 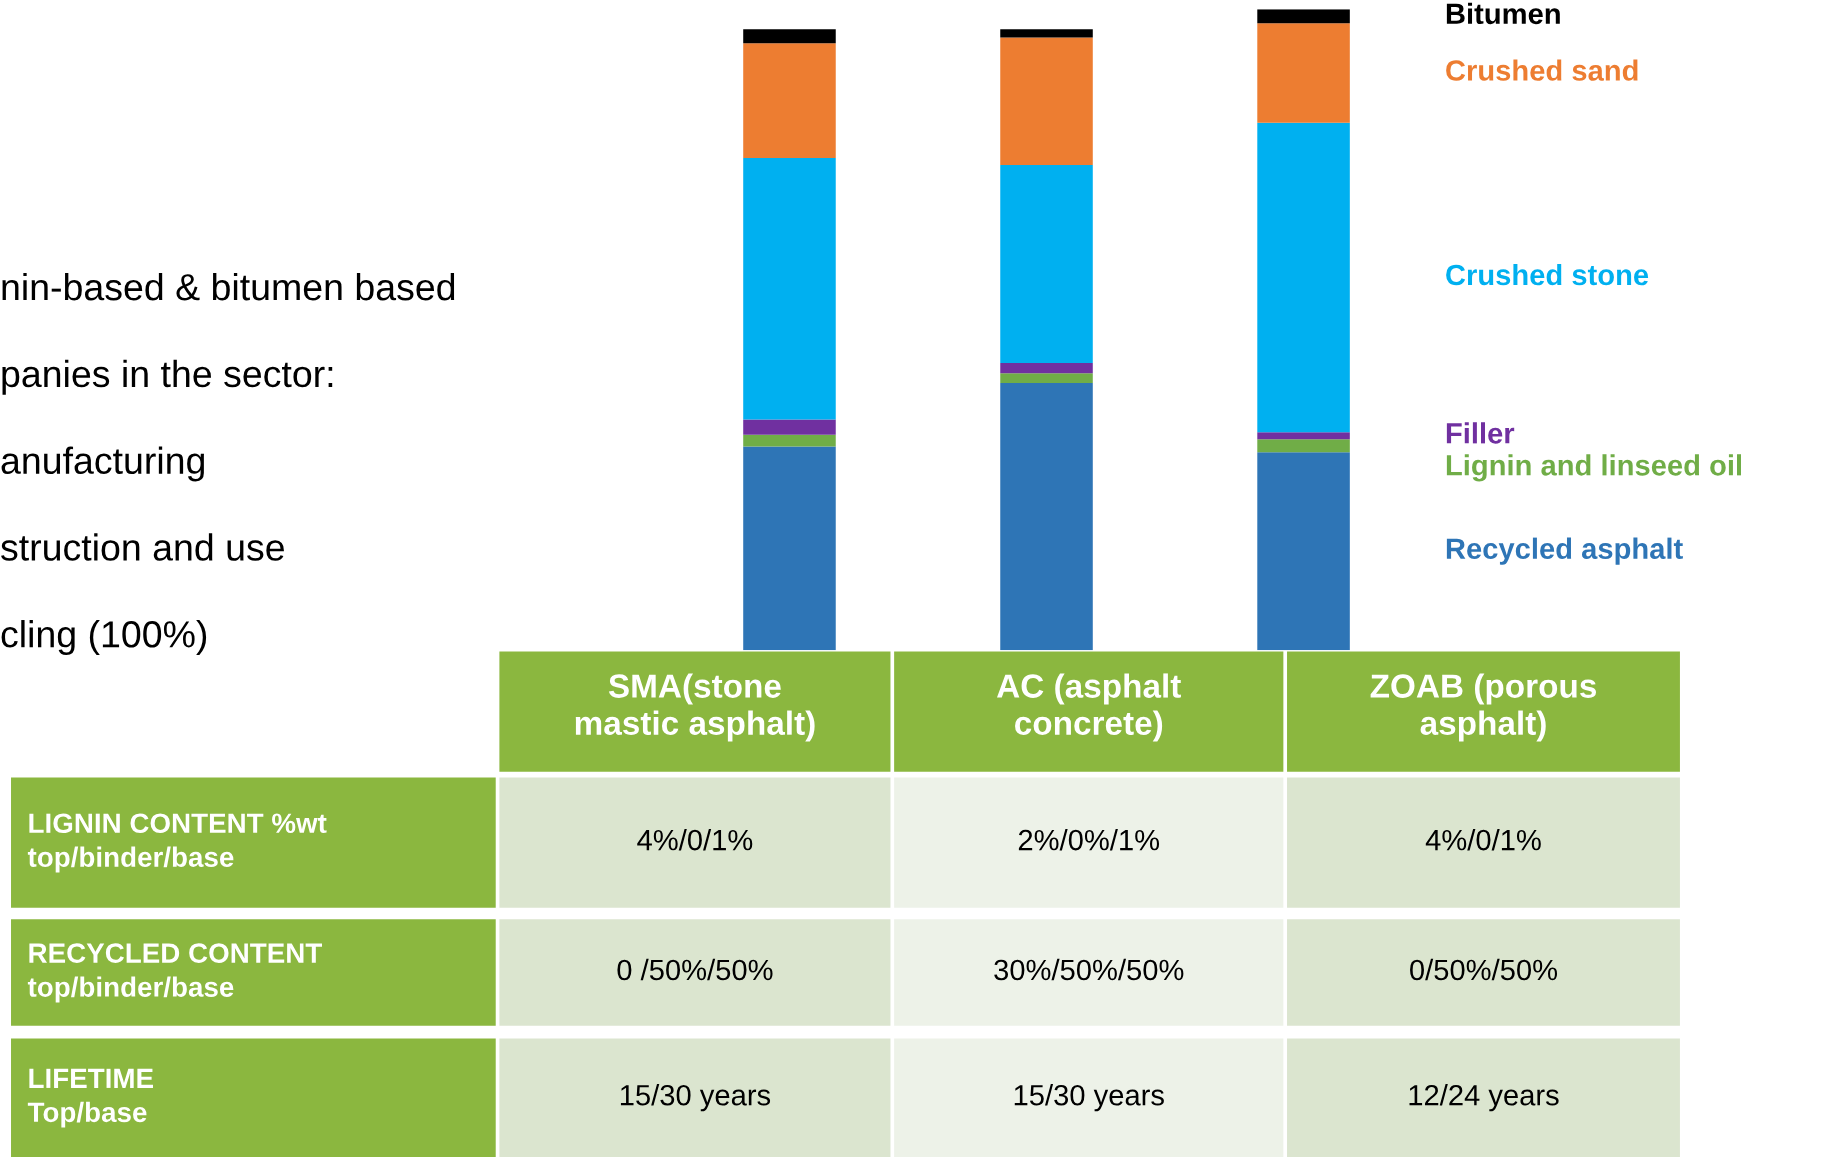 What do you see at coordinates (1089, 969) in the screenshot?
I see `text: 30%/50%/50%` at bounding box center [1089, 969].